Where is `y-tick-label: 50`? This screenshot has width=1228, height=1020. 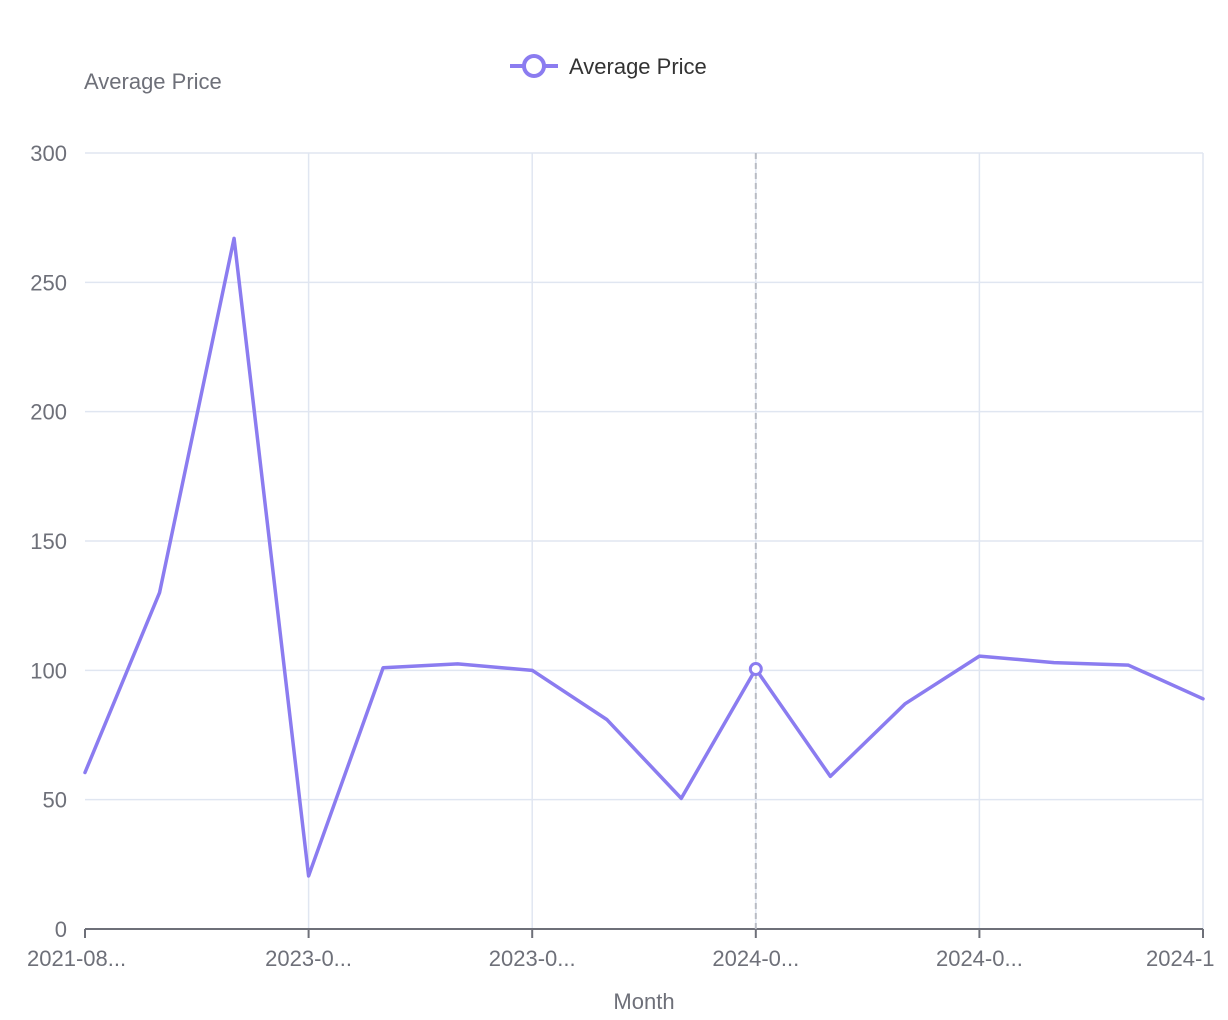 y-tick-label: 50 is located at coordinates (55, 800).